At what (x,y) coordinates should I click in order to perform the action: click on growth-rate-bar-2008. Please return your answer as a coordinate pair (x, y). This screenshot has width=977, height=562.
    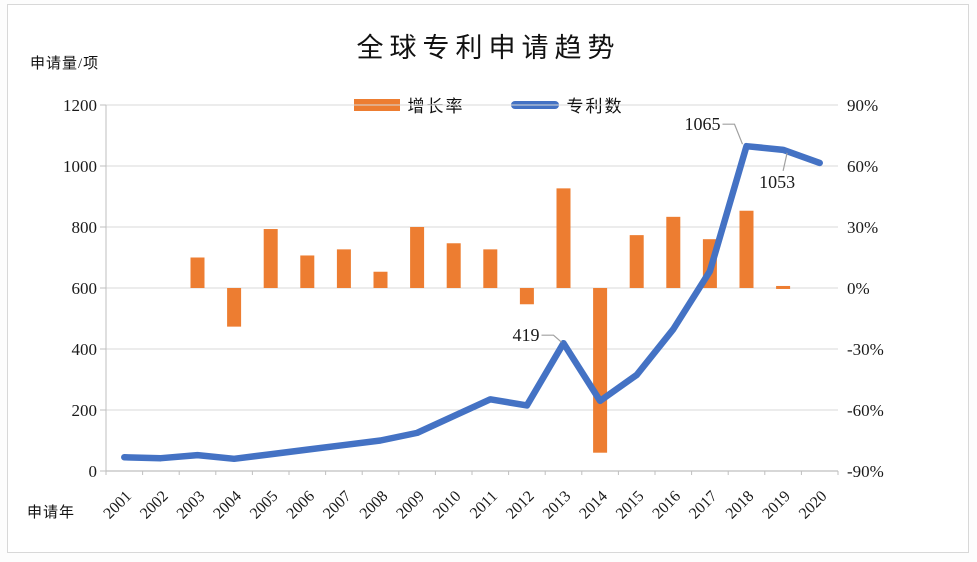
    Looking at the image, I should click on (380, 279).